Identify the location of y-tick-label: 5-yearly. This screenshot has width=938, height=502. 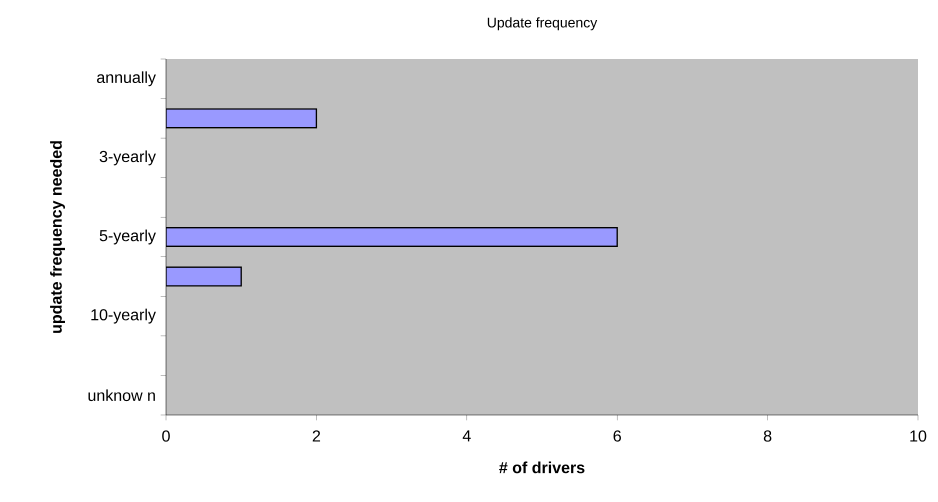
(128, 237).